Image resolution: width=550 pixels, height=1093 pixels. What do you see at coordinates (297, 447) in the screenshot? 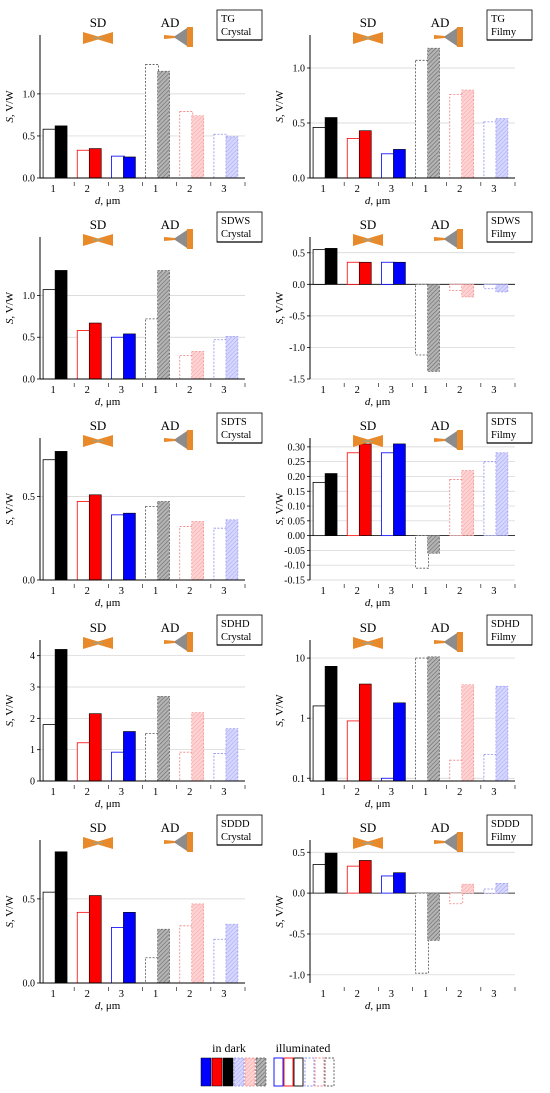
I see `y-tick-label: 0.30` at bounding box center [297, 447].